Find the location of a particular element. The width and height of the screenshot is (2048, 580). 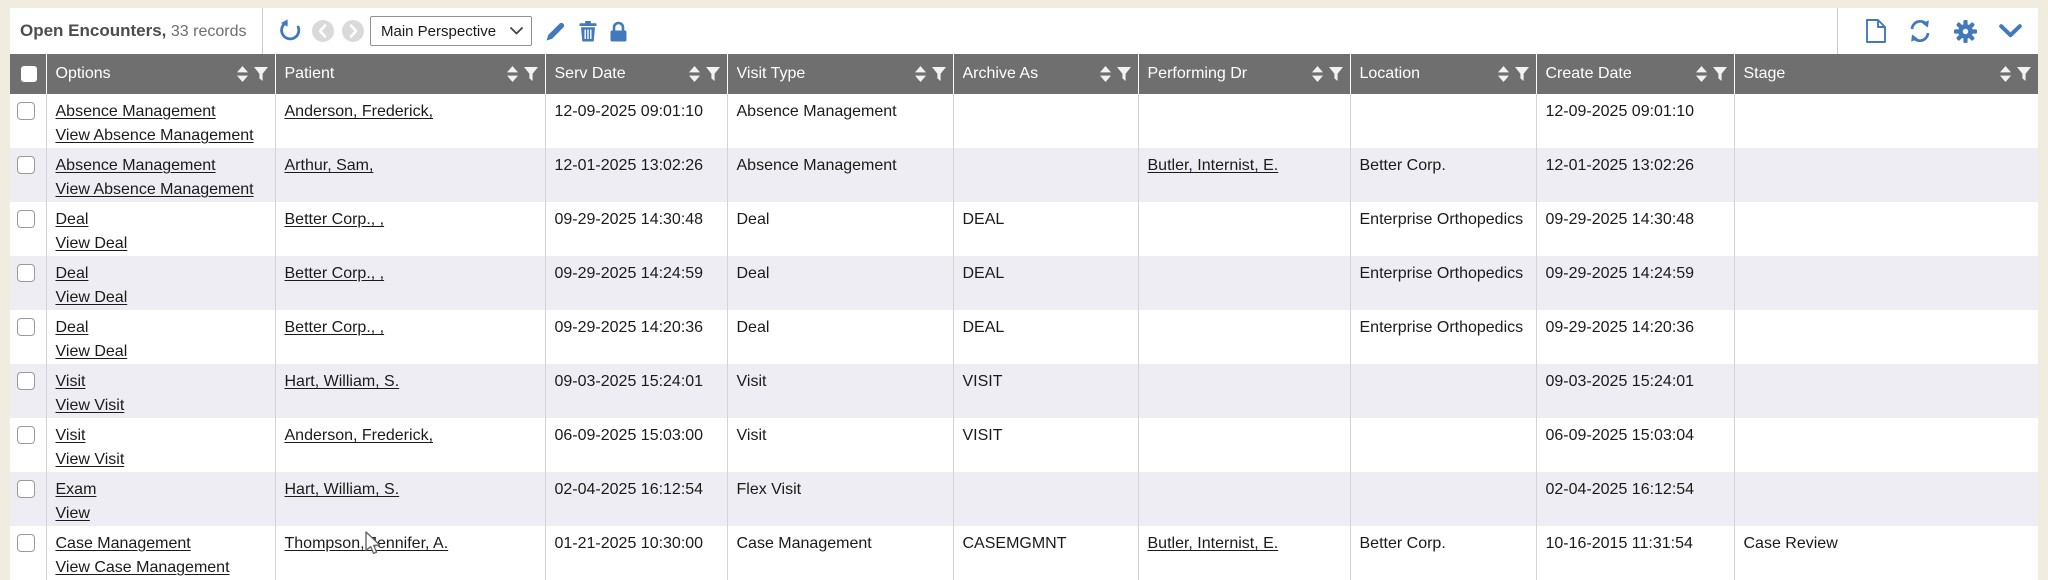

perspective-select: Main Perspective is located at coordinates (451, 31).